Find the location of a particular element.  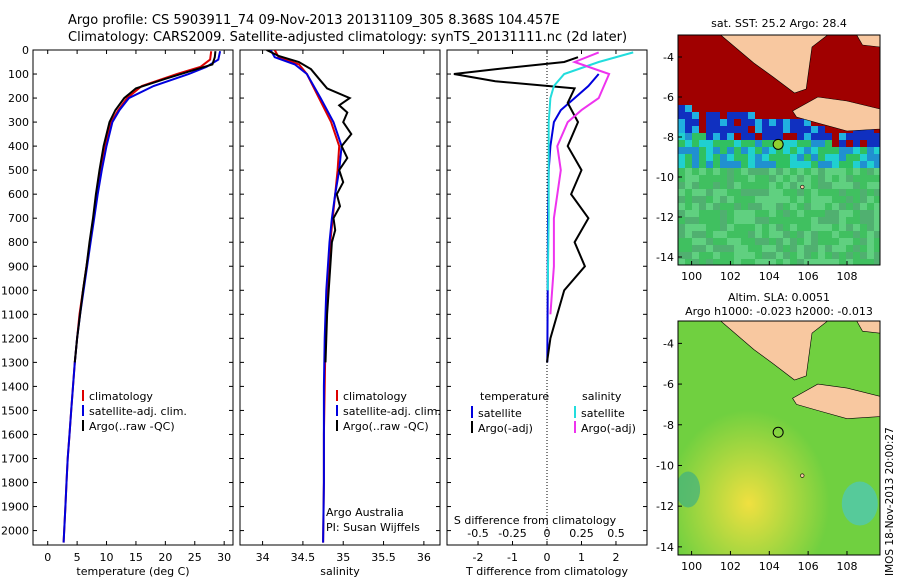

y-tick-label: -12 is located at coordinates (665, 506).